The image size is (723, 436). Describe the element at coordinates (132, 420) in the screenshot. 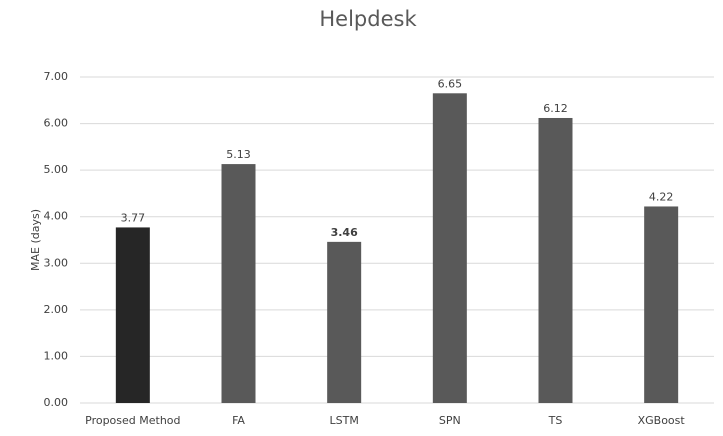

I see `x-tick-label: Proposed Method` at that location.